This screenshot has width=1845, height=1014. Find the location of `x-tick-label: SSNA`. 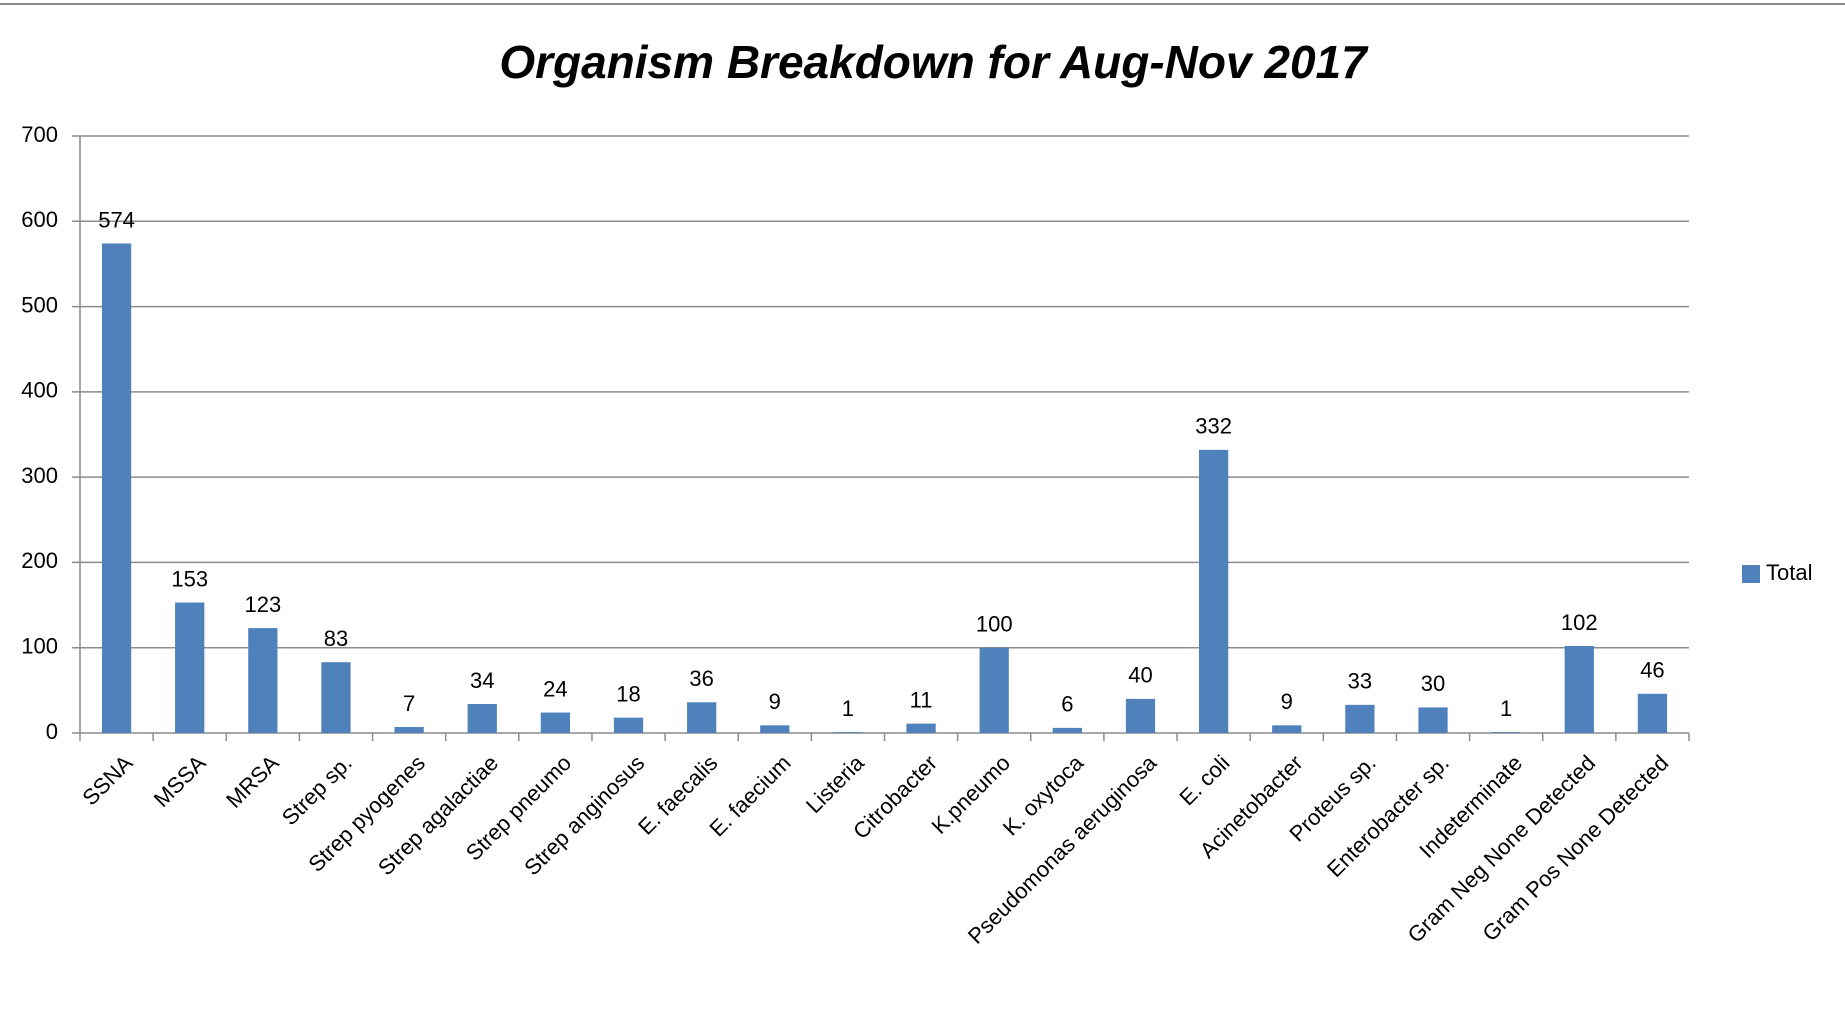

x-tick-label: SSNA is located at coordinates (107, 780).